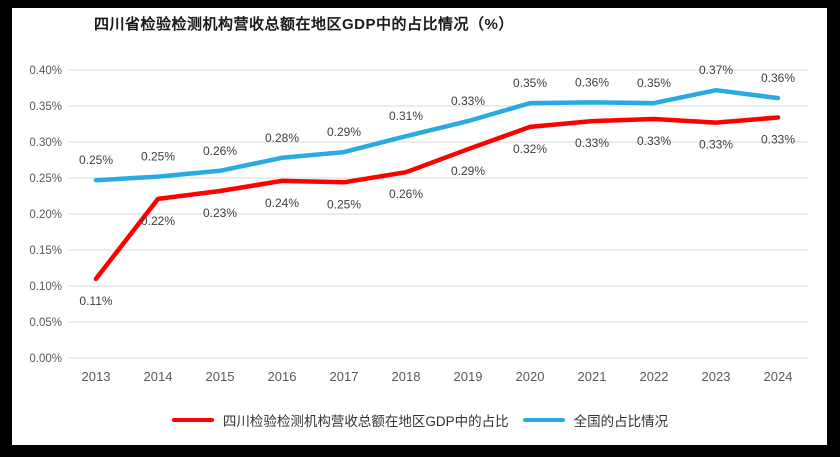 The image size is (840, 457). What do you see at coordinates (654, 376) in the screenshot?
I see `x-tick-label: 2022` at bounding box center [654, 376].